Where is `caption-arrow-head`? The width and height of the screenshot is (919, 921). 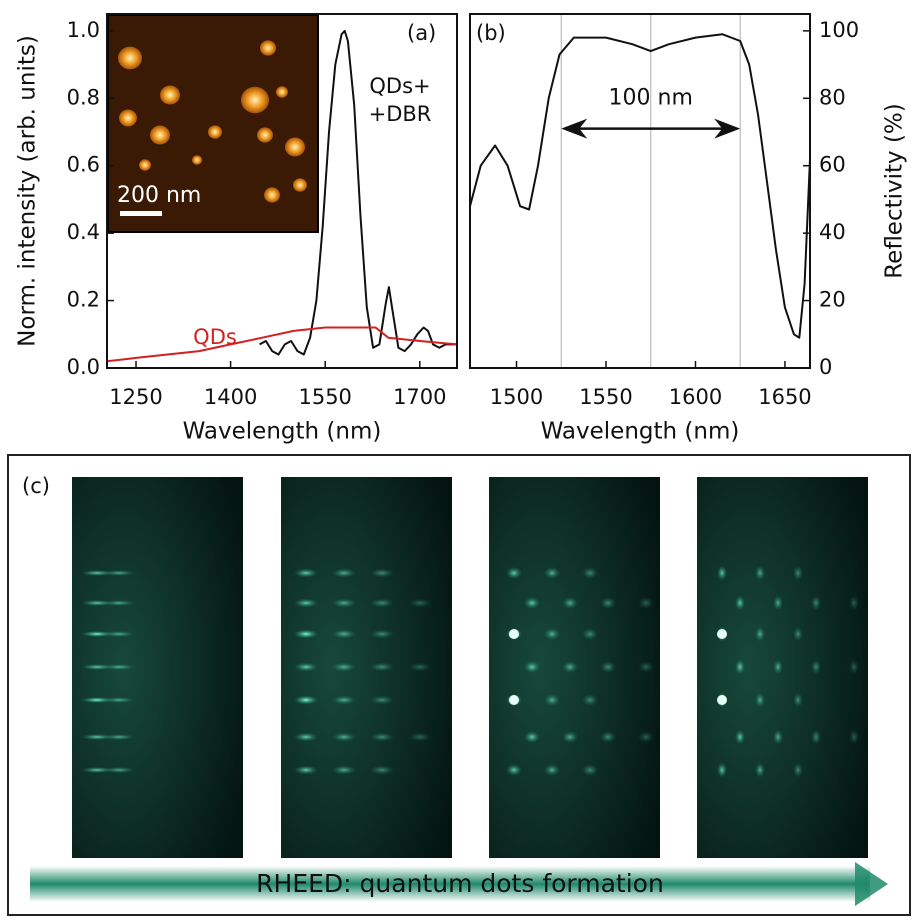
caption-arrow-head is located at coordinates (871, 884).